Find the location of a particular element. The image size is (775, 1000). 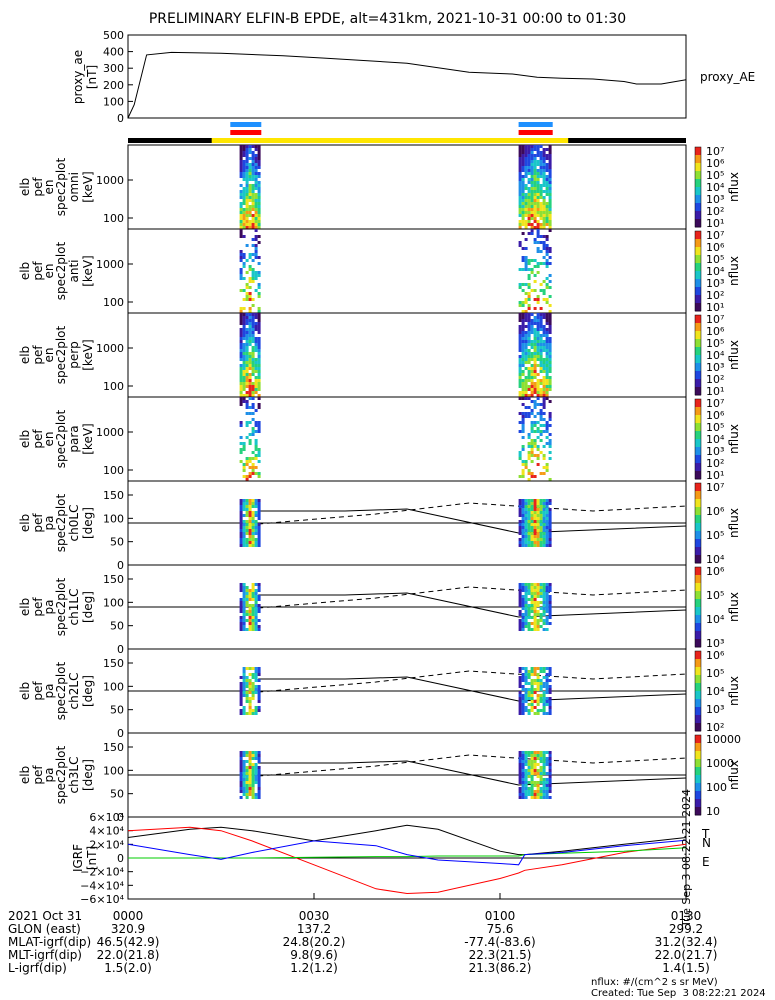

ylabel-omni: elb is located at coordinates (25, 187).